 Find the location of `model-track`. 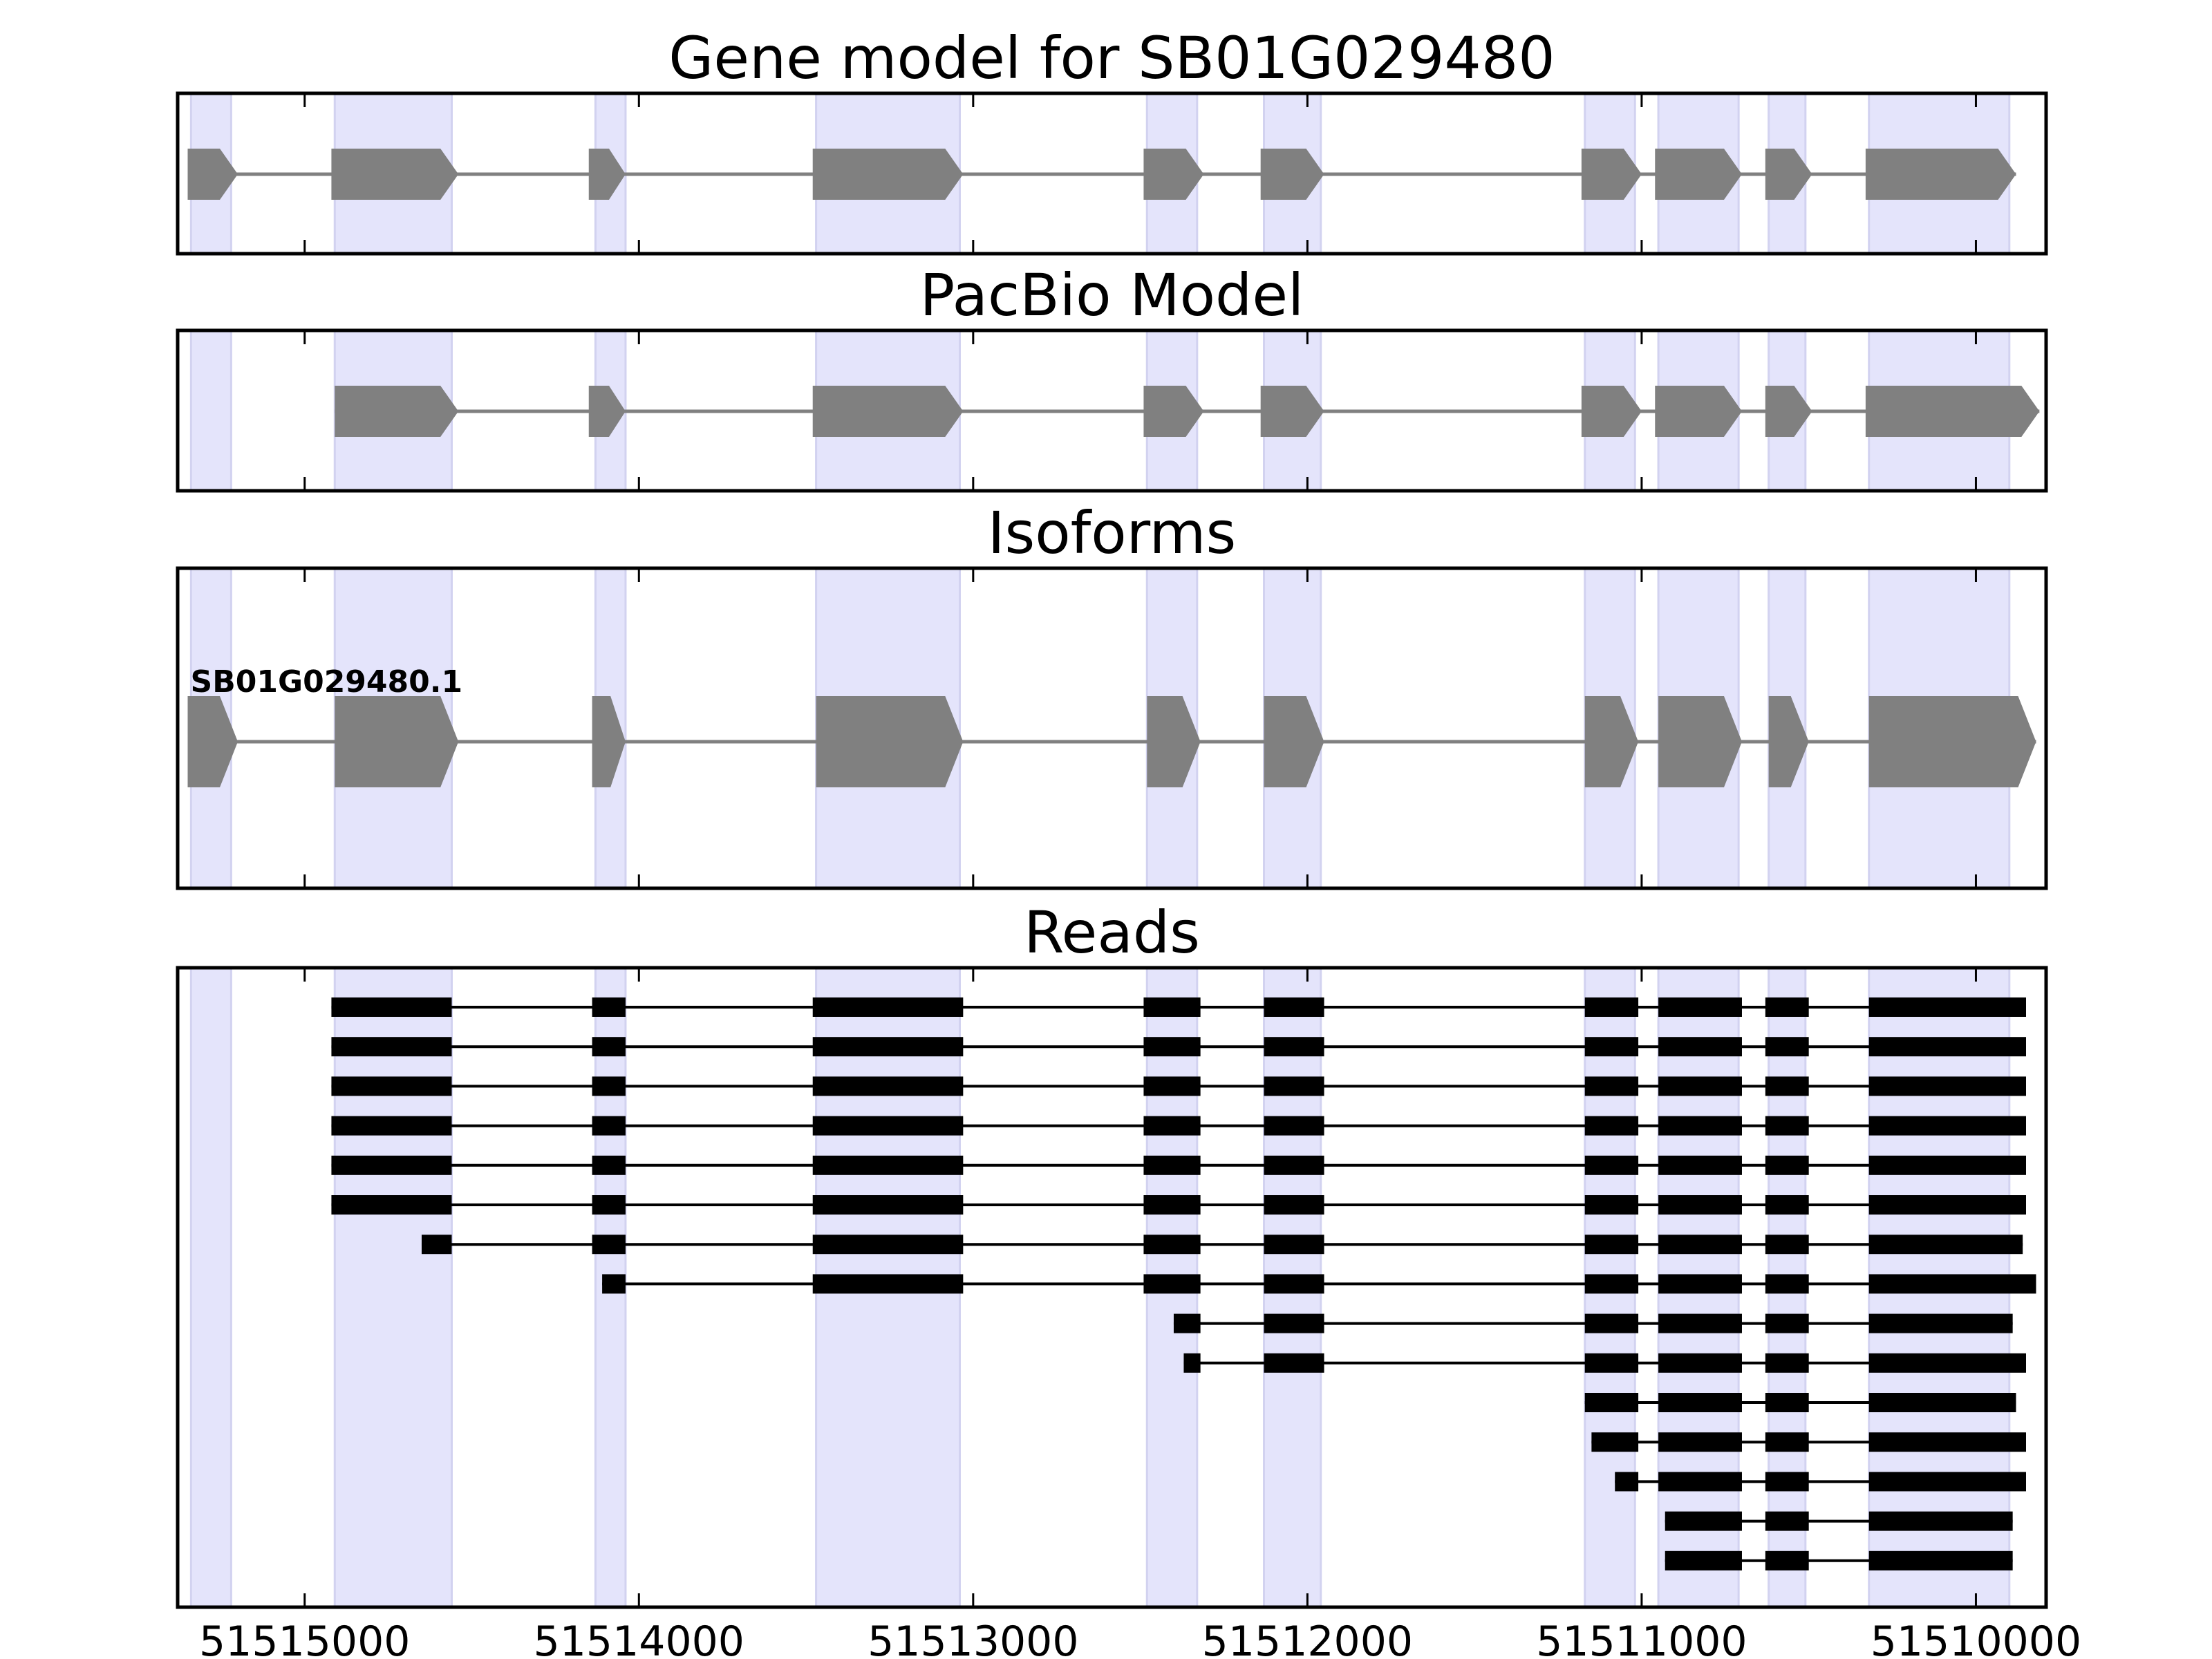

model-track is located at coordinates (1187, 412).